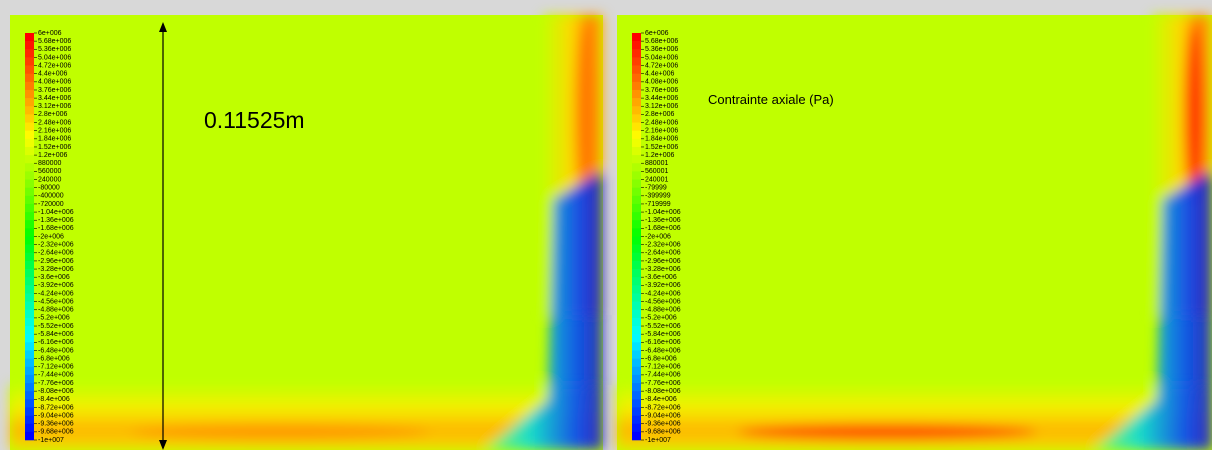 The image size is (1212, 450). Describe the element at coordinates (887, 432) in the screenshot. I see `hot-zone` at that location.